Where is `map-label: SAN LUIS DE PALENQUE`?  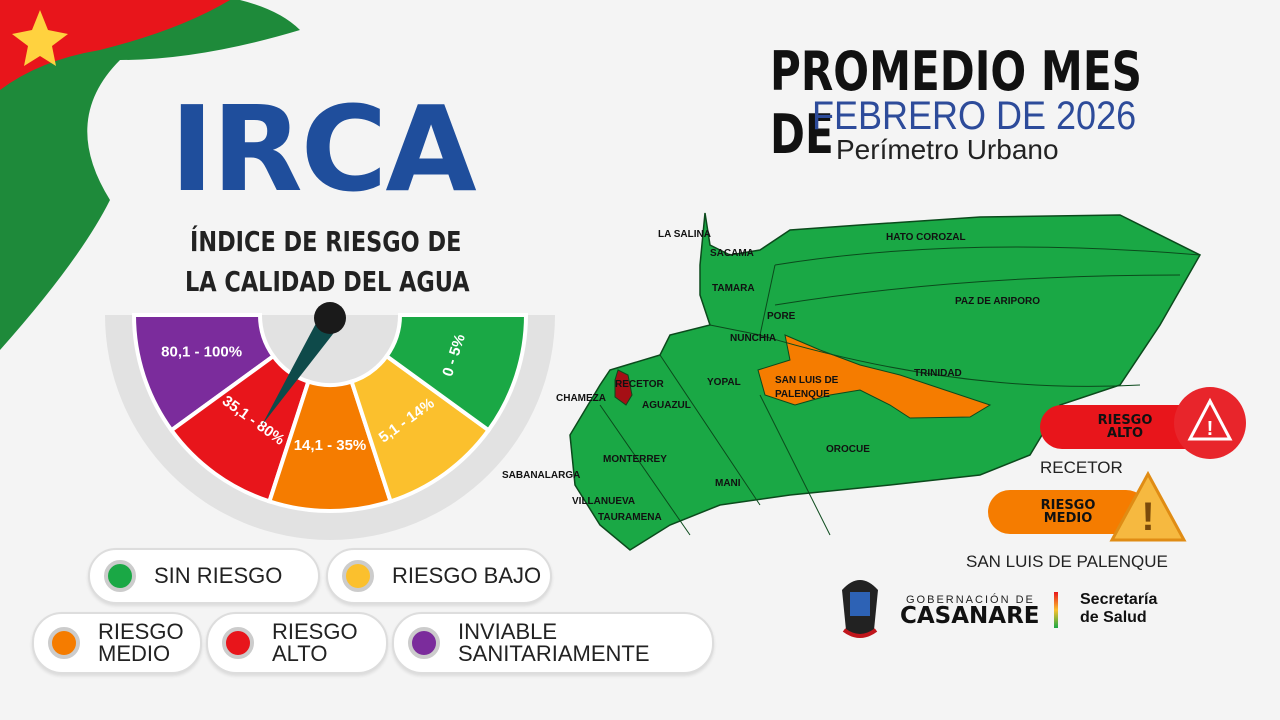
map-label: SAN LUIS DE PALENQUE is located at coordinates (807, 387).